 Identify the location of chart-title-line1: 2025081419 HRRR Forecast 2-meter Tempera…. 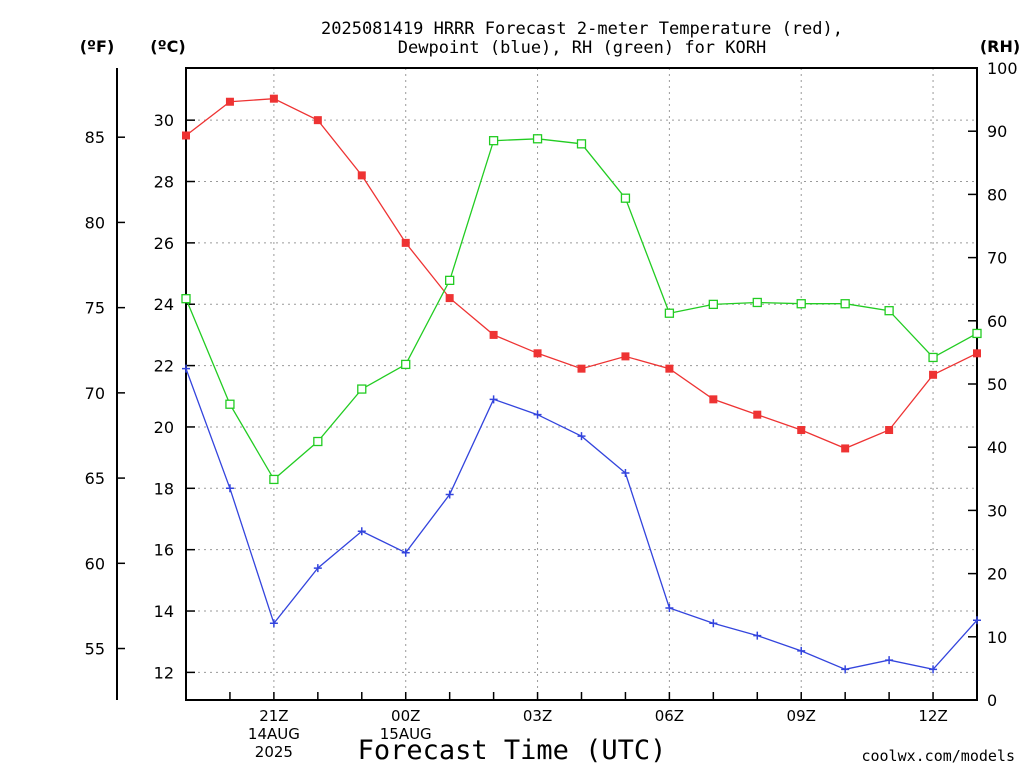
(582, 29).